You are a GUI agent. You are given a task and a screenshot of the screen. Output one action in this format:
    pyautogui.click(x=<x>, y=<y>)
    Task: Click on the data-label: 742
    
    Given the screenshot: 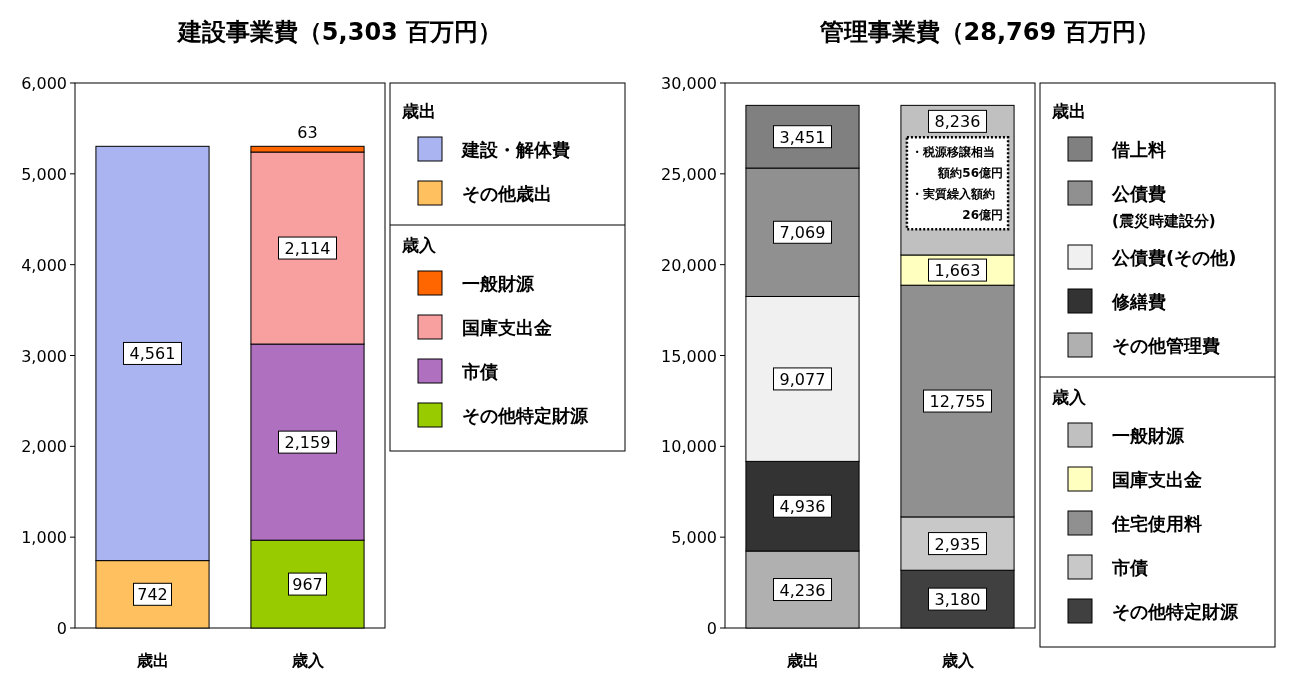 What is the action you would take?
    pyautogui.click(x=152, y=595)
    